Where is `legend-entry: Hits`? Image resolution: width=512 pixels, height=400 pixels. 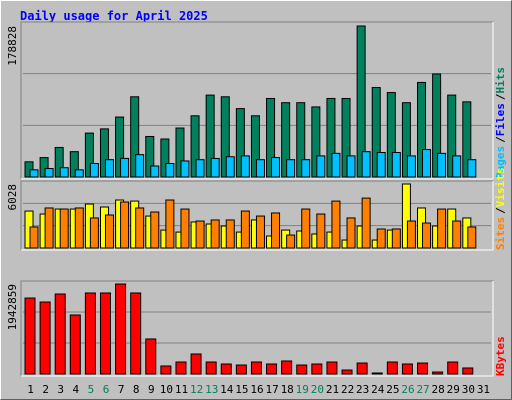 legend-entry: Hits is located at coordinates (500, 80).